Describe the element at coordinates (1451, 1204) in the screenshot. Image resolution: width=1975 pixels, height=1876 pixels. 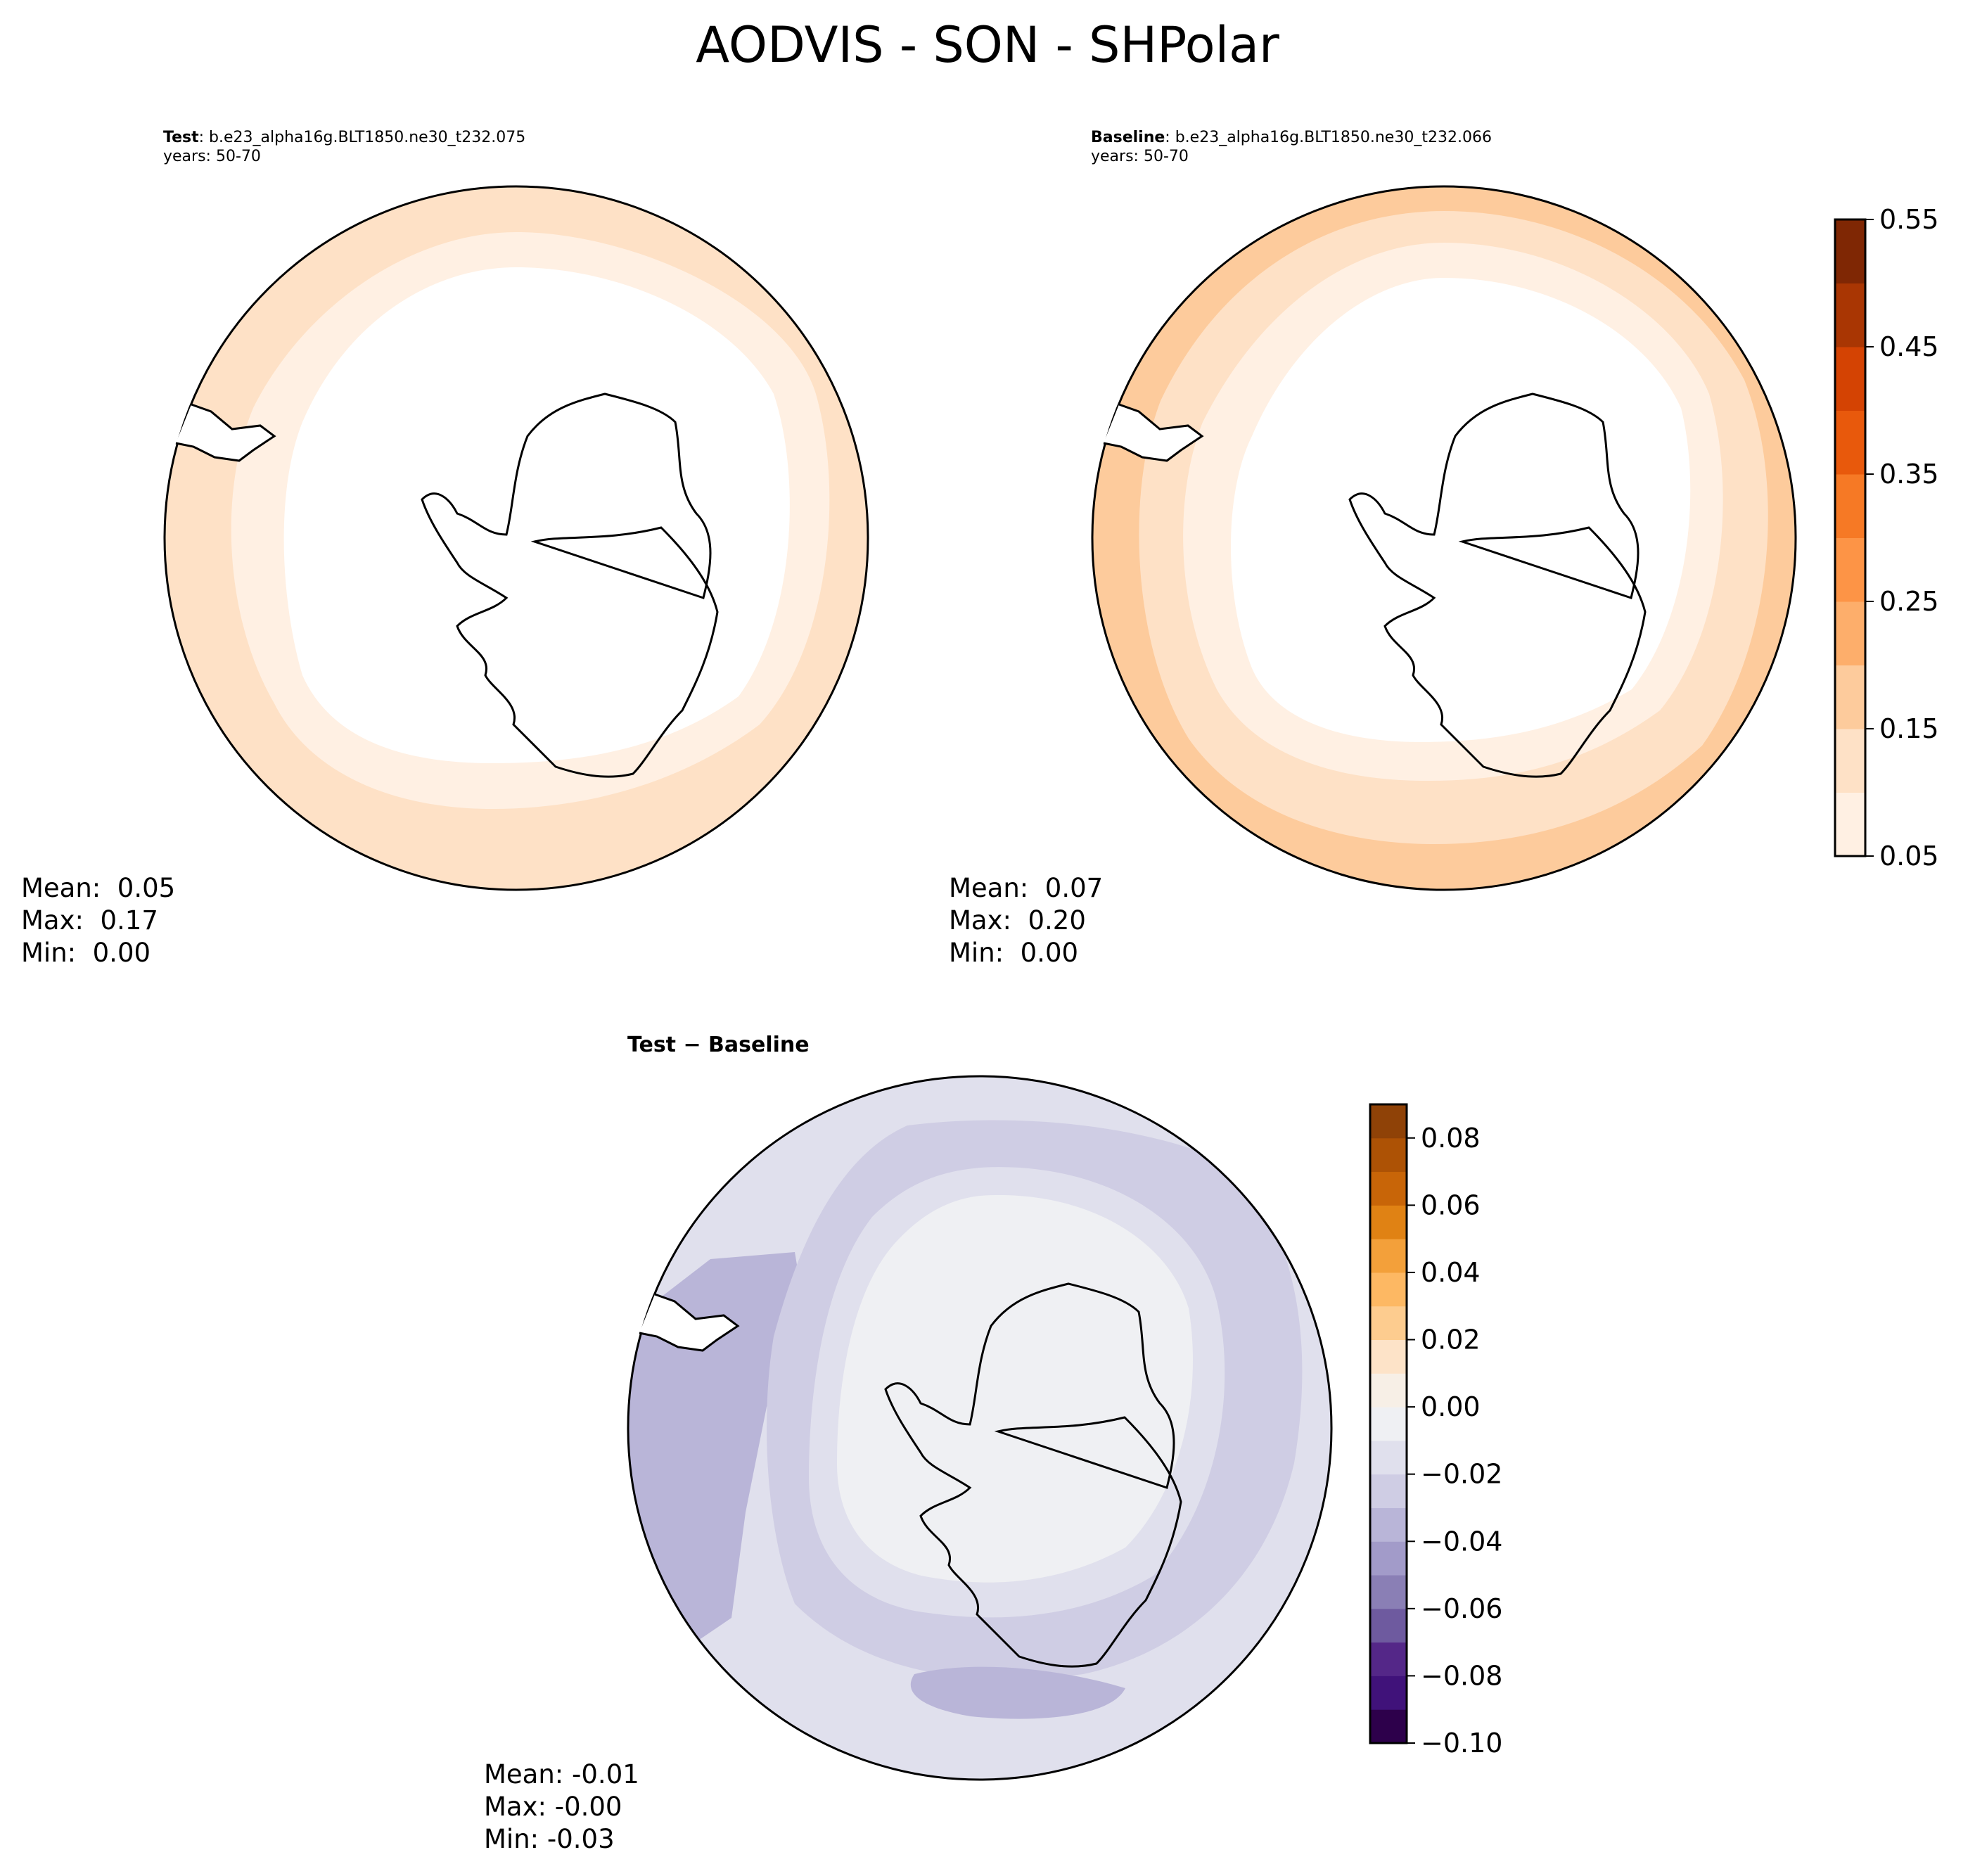
I see `bottom-colorbar-tick-label: 0.06` at that location.